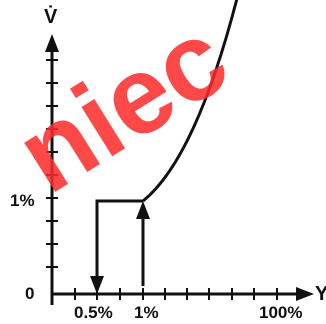 The image size is (326, 324). Describe the element at coordinates (51, 17) in the screenshot. I see `y-axis-label: V̇` at that location.